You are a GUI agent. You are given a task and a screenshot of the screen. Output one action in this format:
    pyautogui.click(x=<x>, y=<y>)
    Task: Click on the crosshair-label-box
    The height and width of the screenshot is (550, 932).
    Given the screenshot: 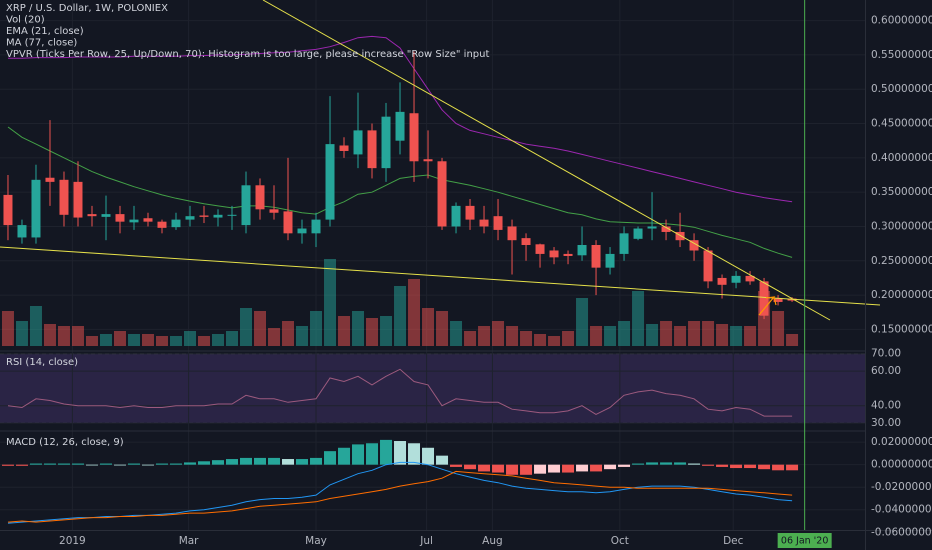 What is the action you would take?
    pyautogui.click(x=804, y=540)
    